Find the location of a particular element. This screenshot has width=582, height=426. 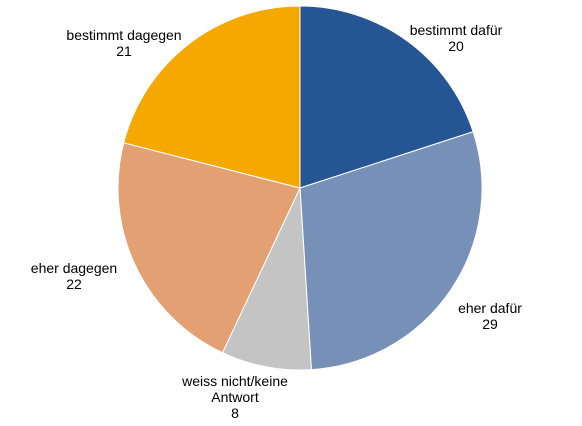

slice-label: eher dafür 29 is located at coordinates (490, 316).